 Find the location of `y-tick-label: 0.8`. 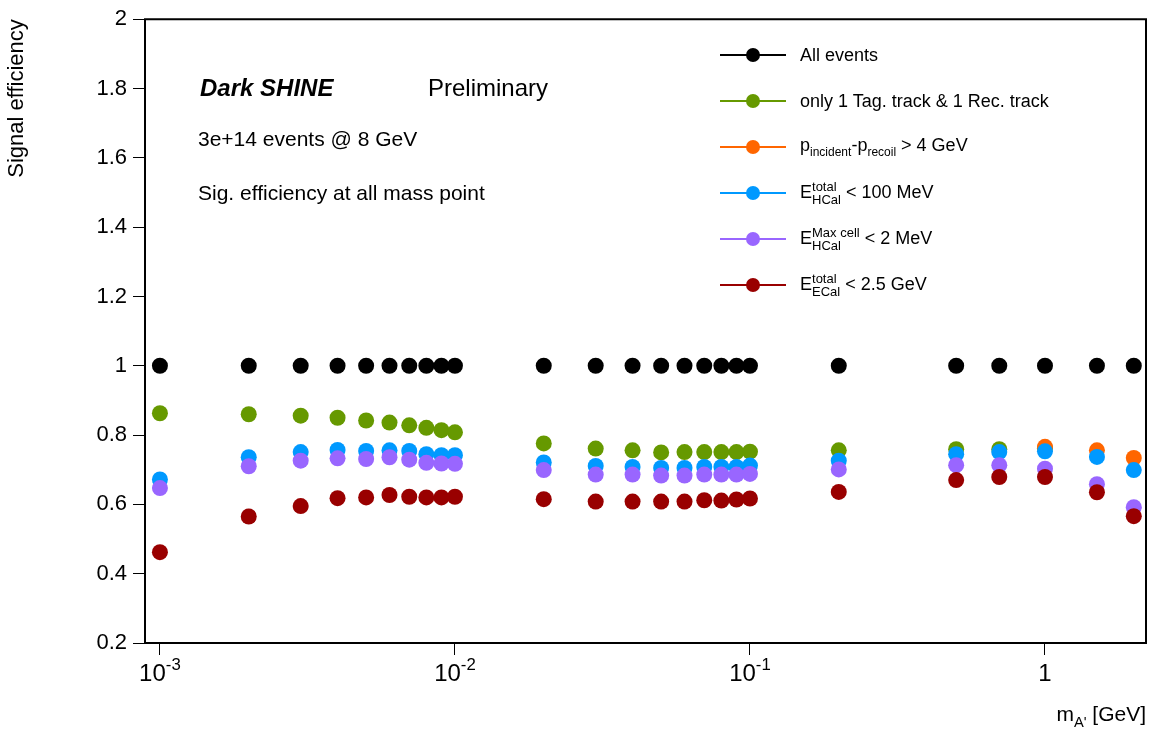

y-tick-label: 0.8 is located at coordinates (111, 434).